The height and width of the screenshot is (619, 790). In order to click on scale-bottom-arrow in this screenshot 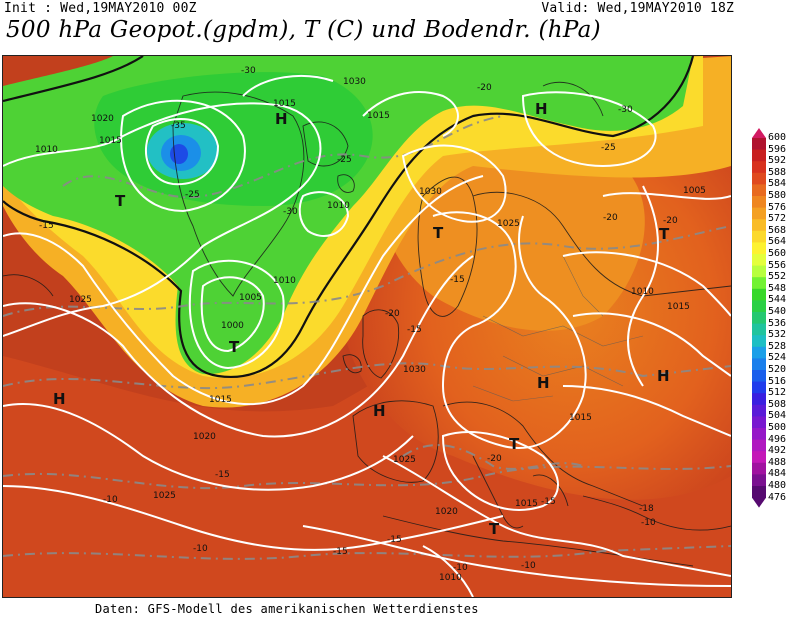, I will do `click(759, 502)`.